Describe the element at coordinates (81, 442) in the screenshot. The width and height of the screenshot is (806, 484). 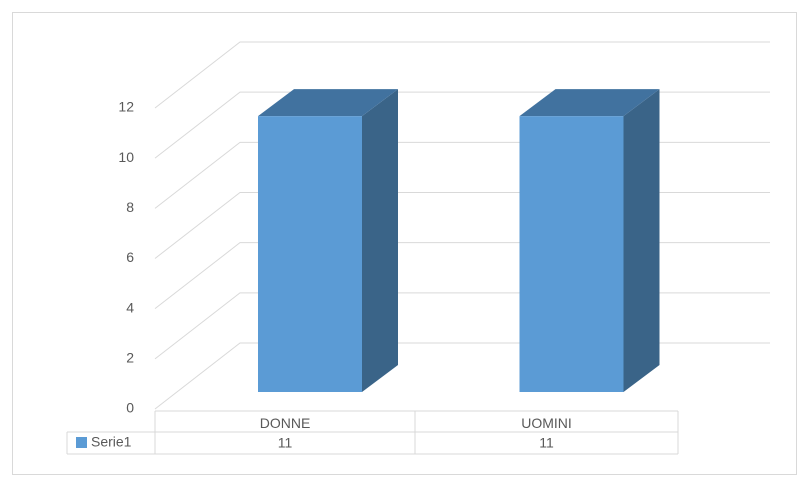
I see `legend-swatch` at that location.